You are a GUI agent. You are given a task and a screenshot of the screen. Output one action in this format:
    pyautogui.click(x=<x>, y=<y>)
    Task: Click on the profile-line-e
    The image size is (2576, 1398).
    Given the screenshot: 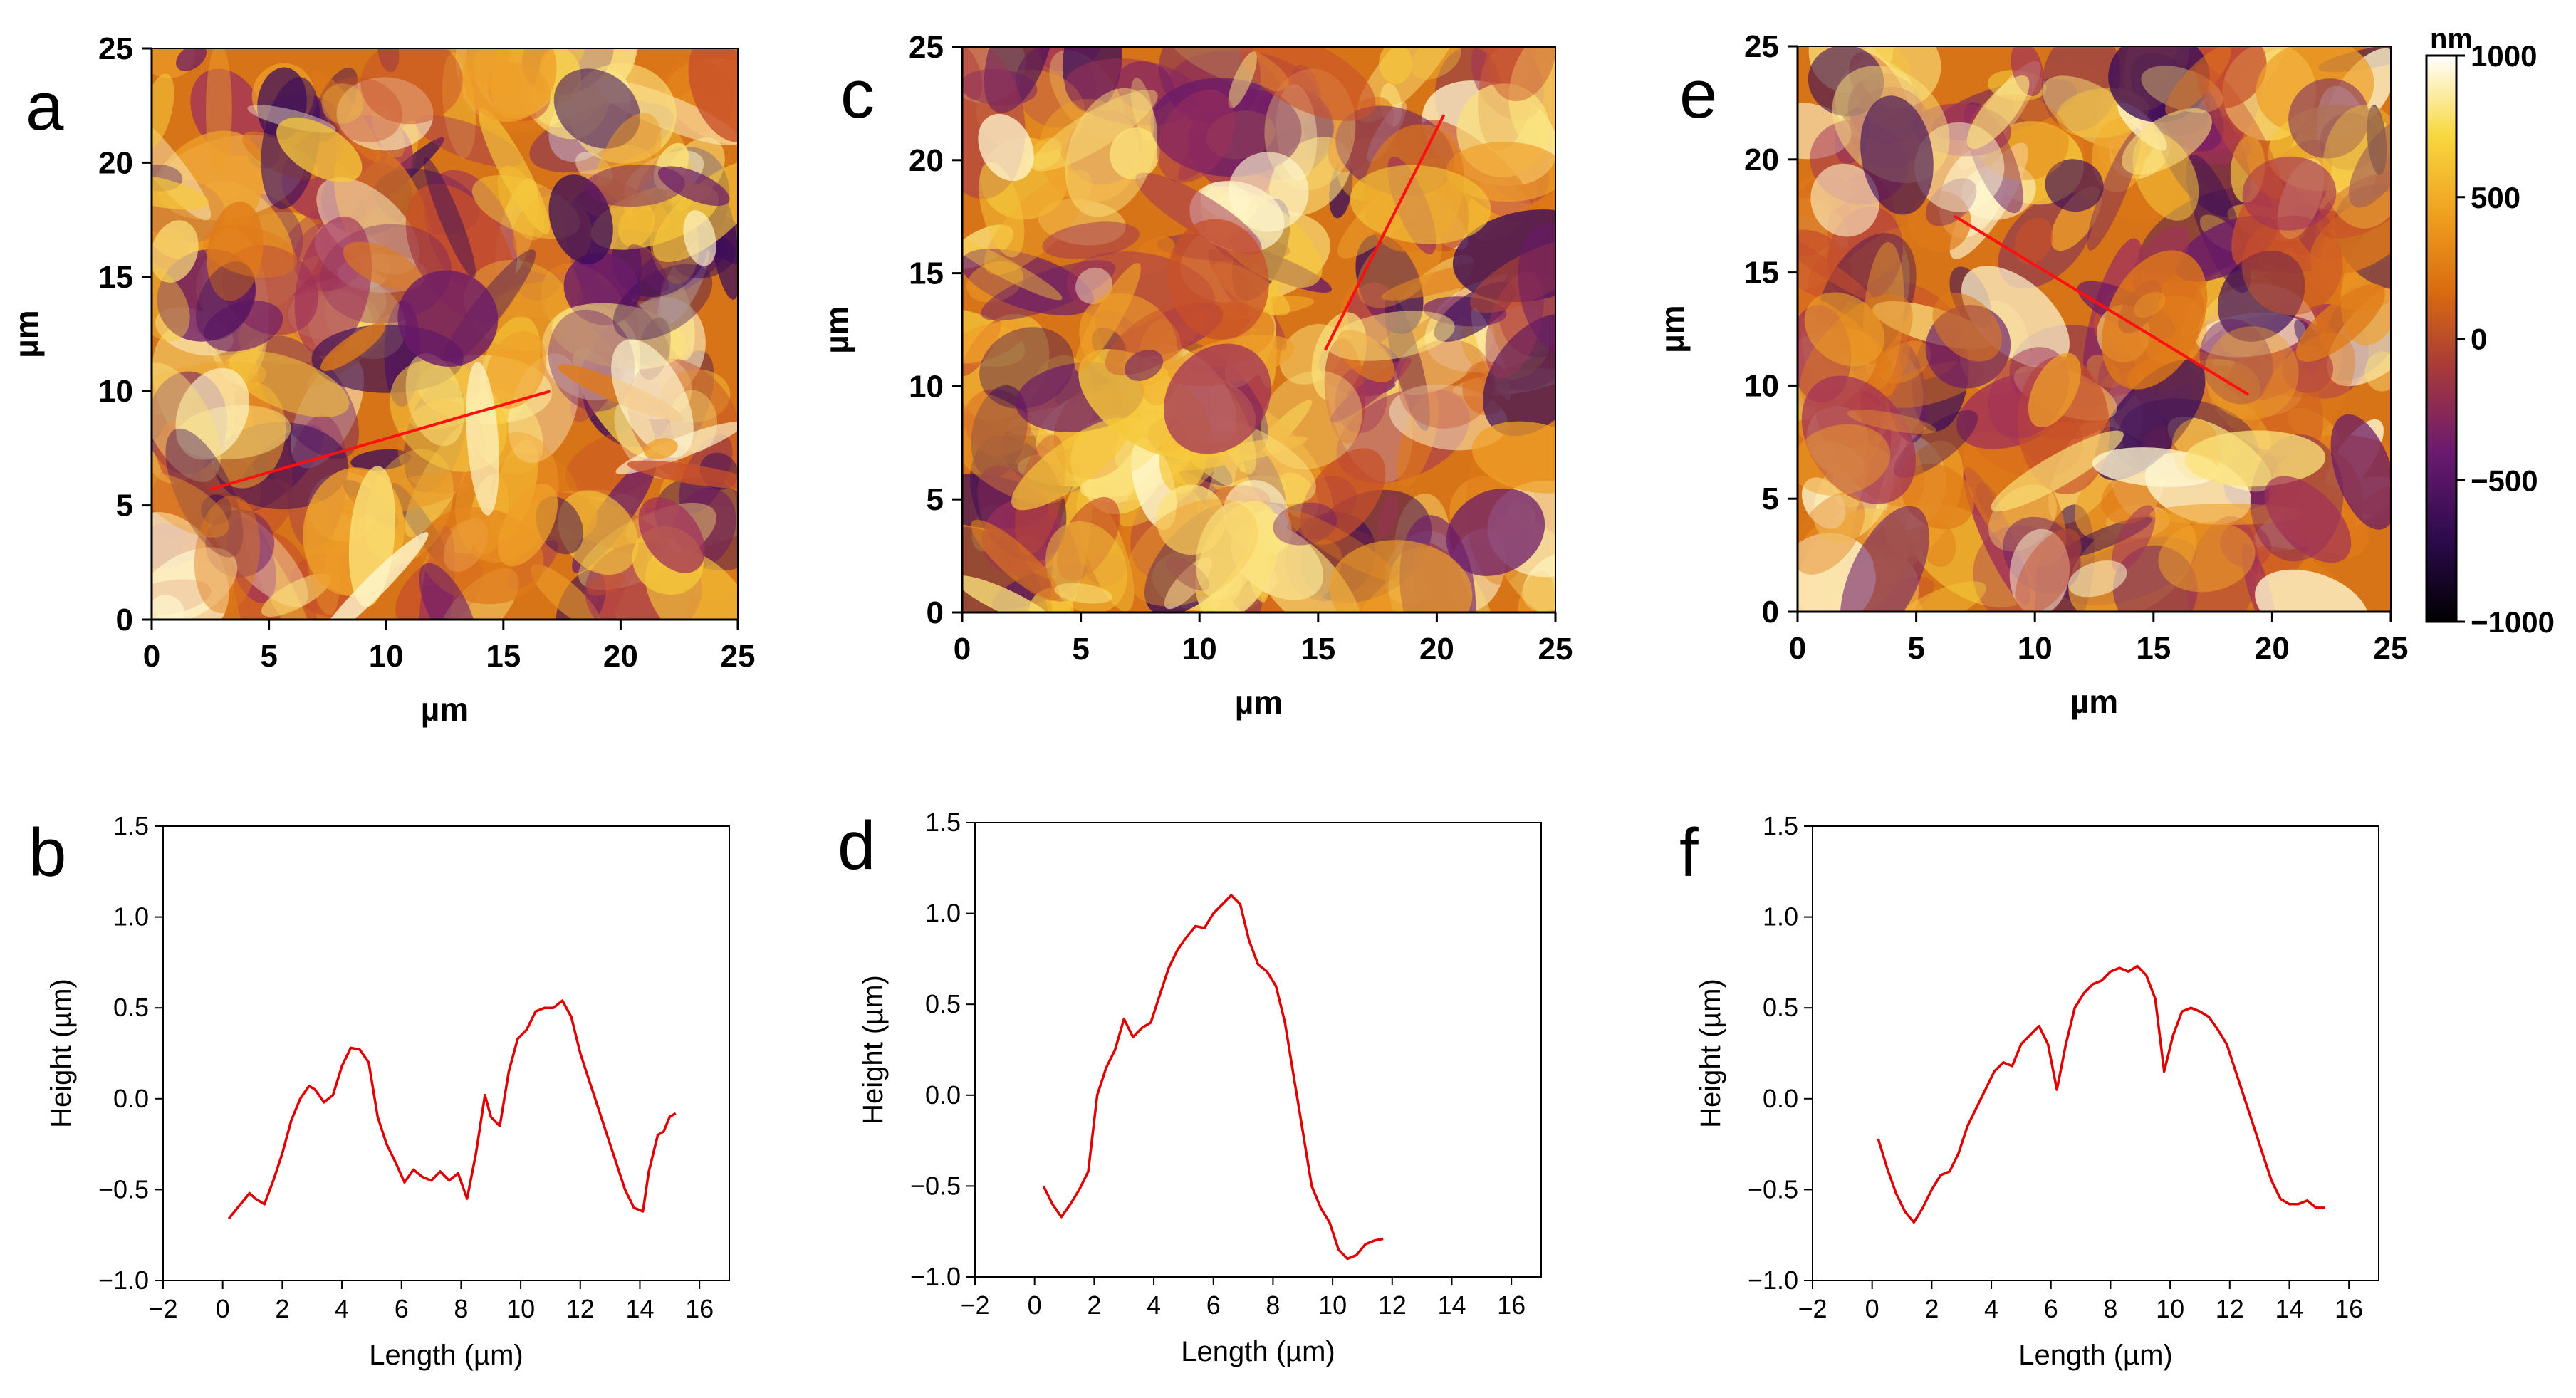 What is the action you would take?
    pyautogui.click(x=2101, y=305)
    